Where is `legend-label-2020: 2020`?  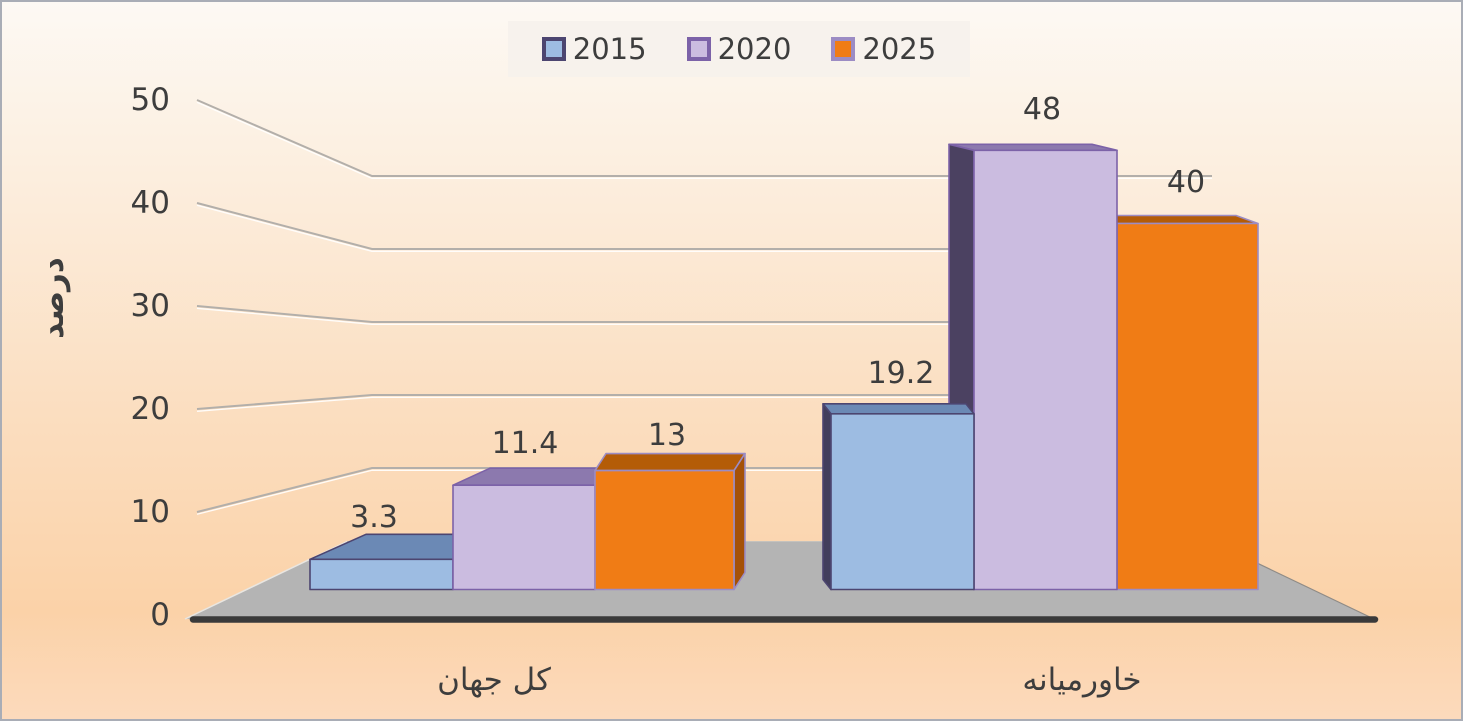
legend-label-2020: 2020 is located at coordinates (754, 49).